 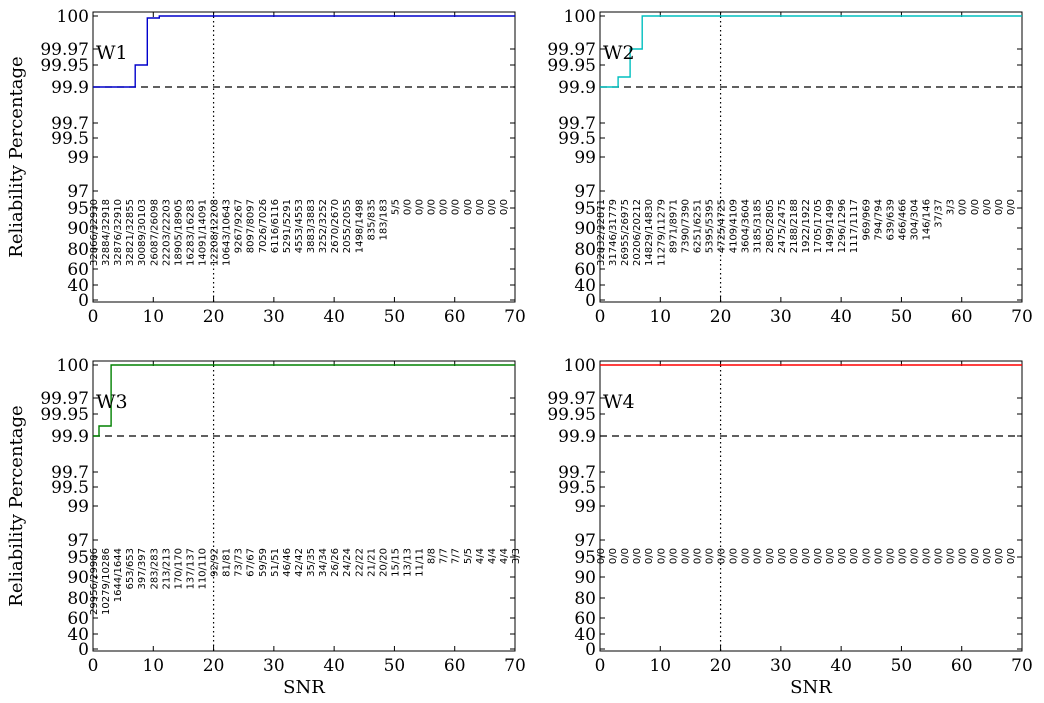 What do you see at coordinates (580, 17) in the screenshot?
I see `y-tick-label: 100` at bounding box center [580, 17].